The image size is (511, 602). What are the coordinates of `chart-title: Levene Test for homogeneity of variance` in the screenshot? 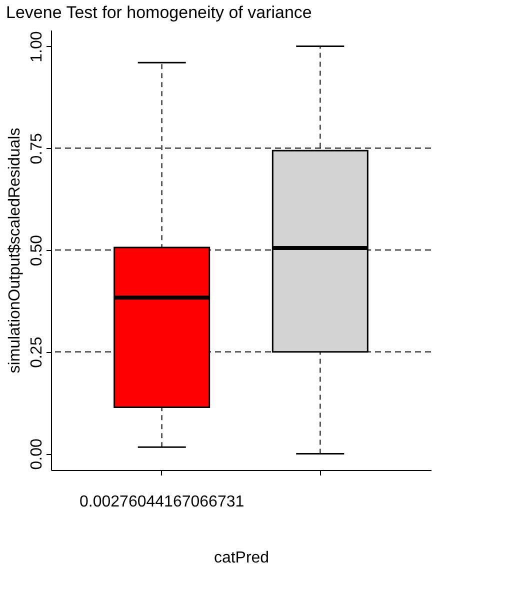 It's located at (159, 12).